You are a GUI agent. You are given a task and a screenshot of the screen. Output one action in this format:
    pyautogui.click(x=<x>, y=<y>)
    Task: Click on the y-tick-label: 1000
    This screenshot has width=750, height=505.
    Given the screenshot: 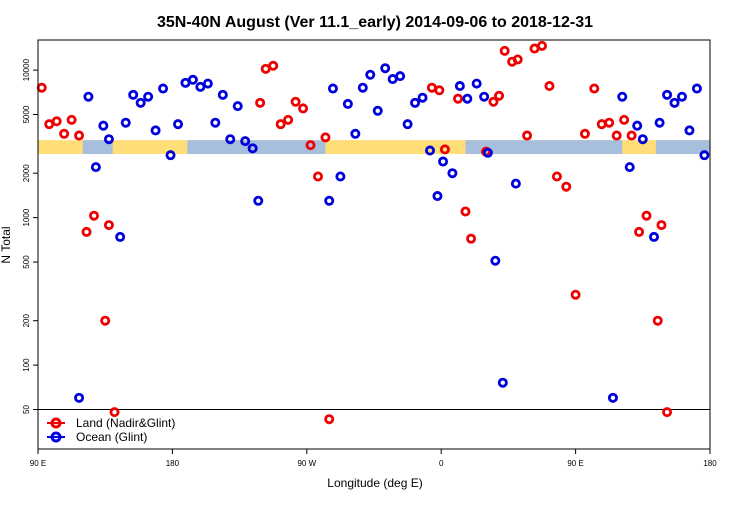 What is the action you would take?
    pyautogui.click(x=26, y=217)
    